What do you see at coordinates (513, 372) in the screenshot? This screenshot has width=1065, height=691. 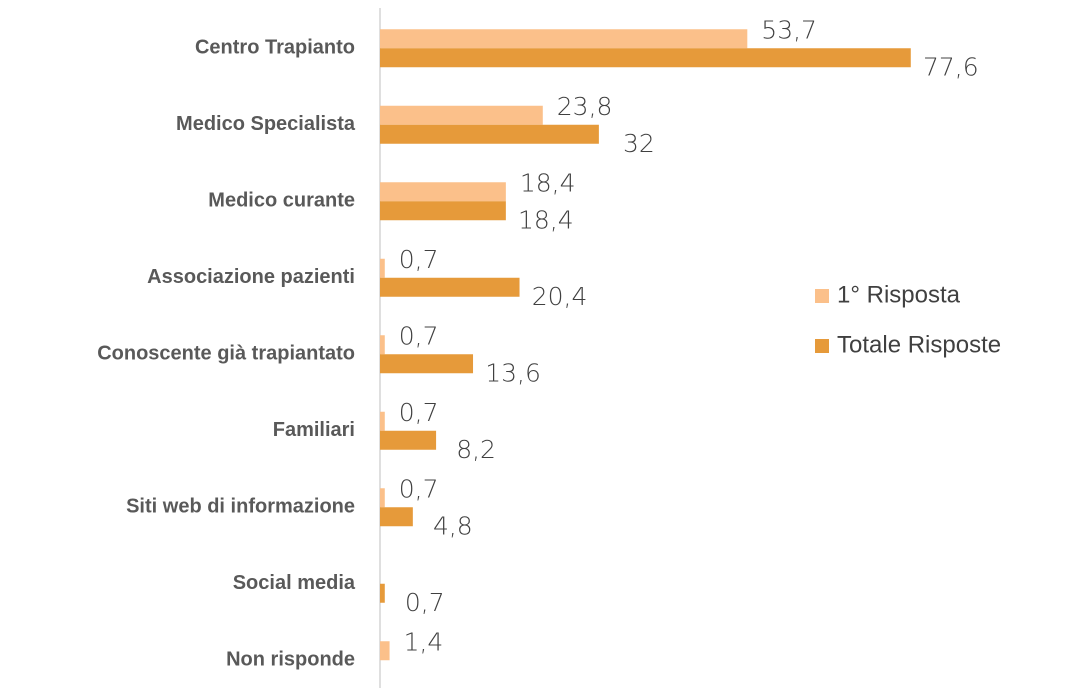 I see `value-label: 13,6` at bounding box center [513, 372].